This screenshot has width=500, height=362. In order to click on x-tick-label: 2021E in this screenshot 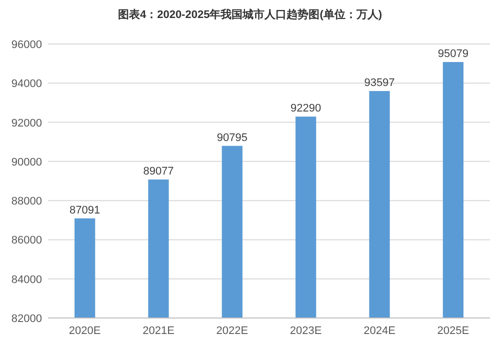, I will do `click(158, 331)`.